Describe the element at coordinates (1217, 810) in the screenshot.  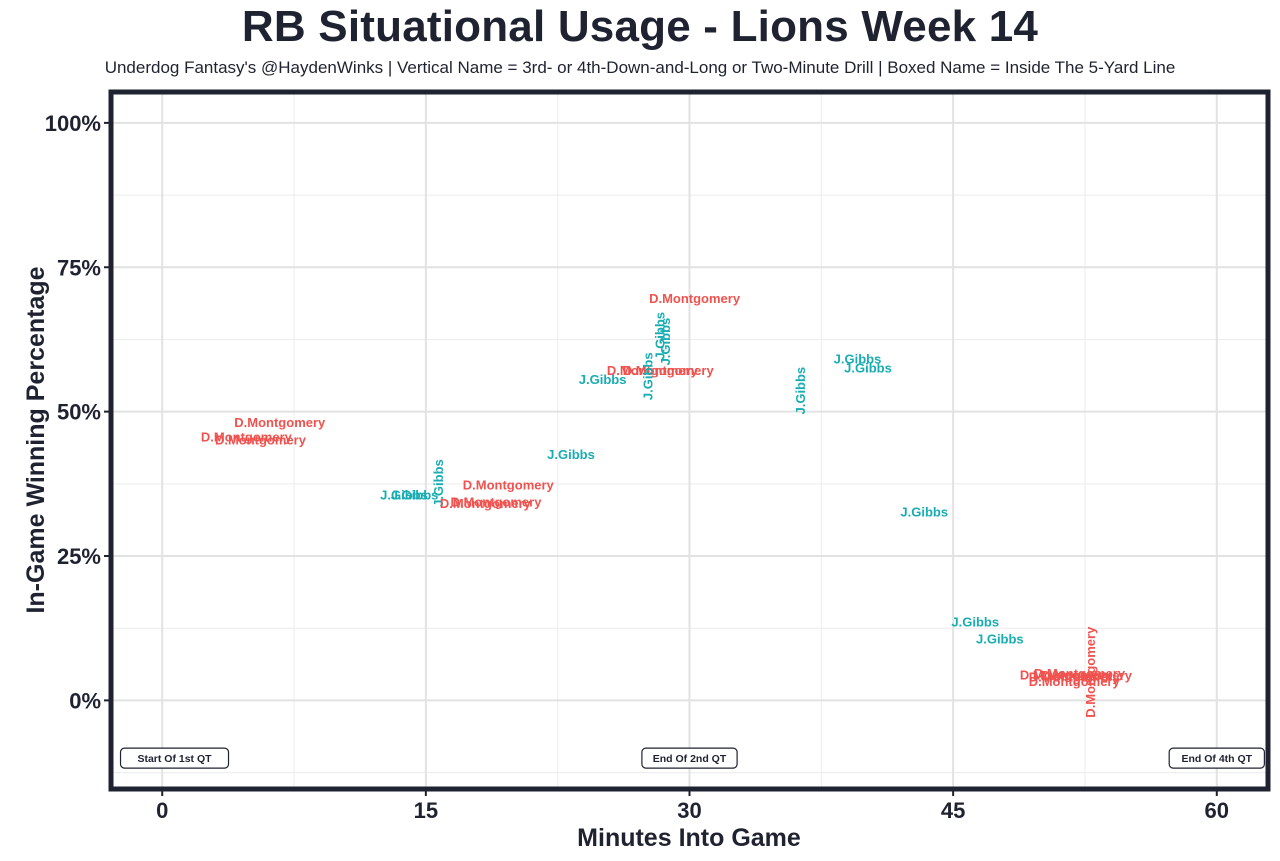
I see `x-tick-label: 60` at that location.